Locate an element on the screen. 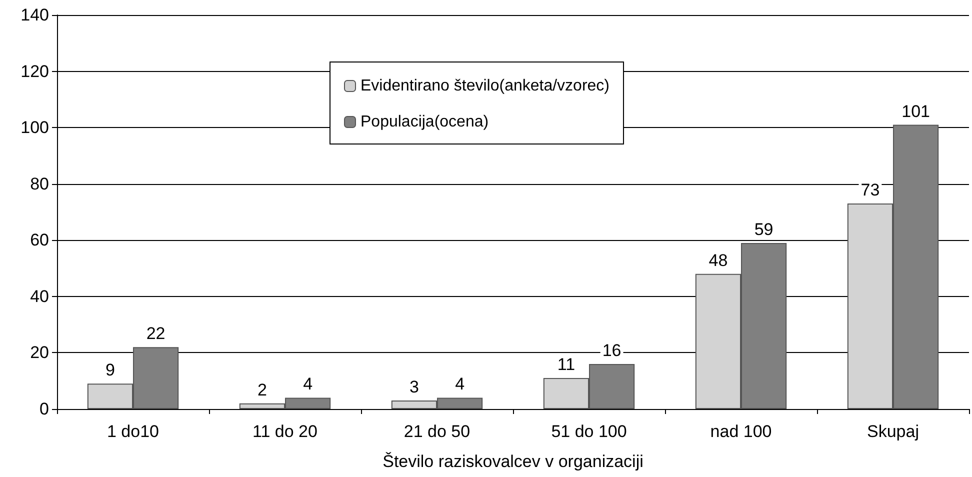 This screenshot has height=477, width=972. y-tick-label: 140 is located at coordinates (34, 15).